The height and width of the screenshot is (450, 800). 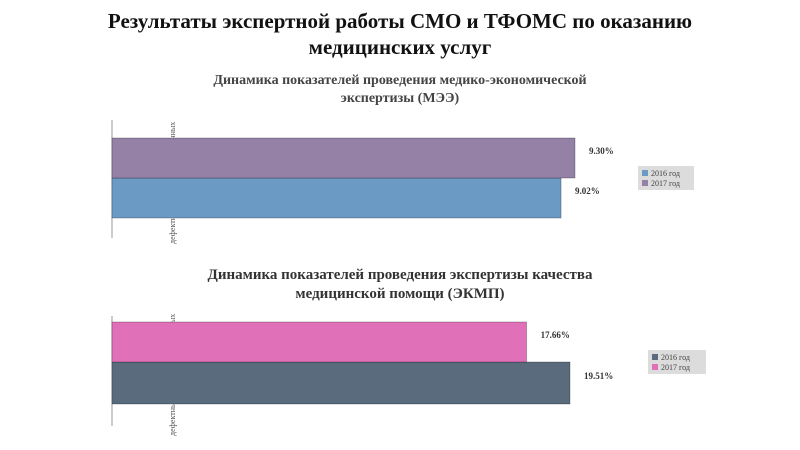 What do you see at coordinates (665, 173) in the screenshot?
I see `chart-mee-legend-label-1: 2016 год` at bounding box center [665, 173].